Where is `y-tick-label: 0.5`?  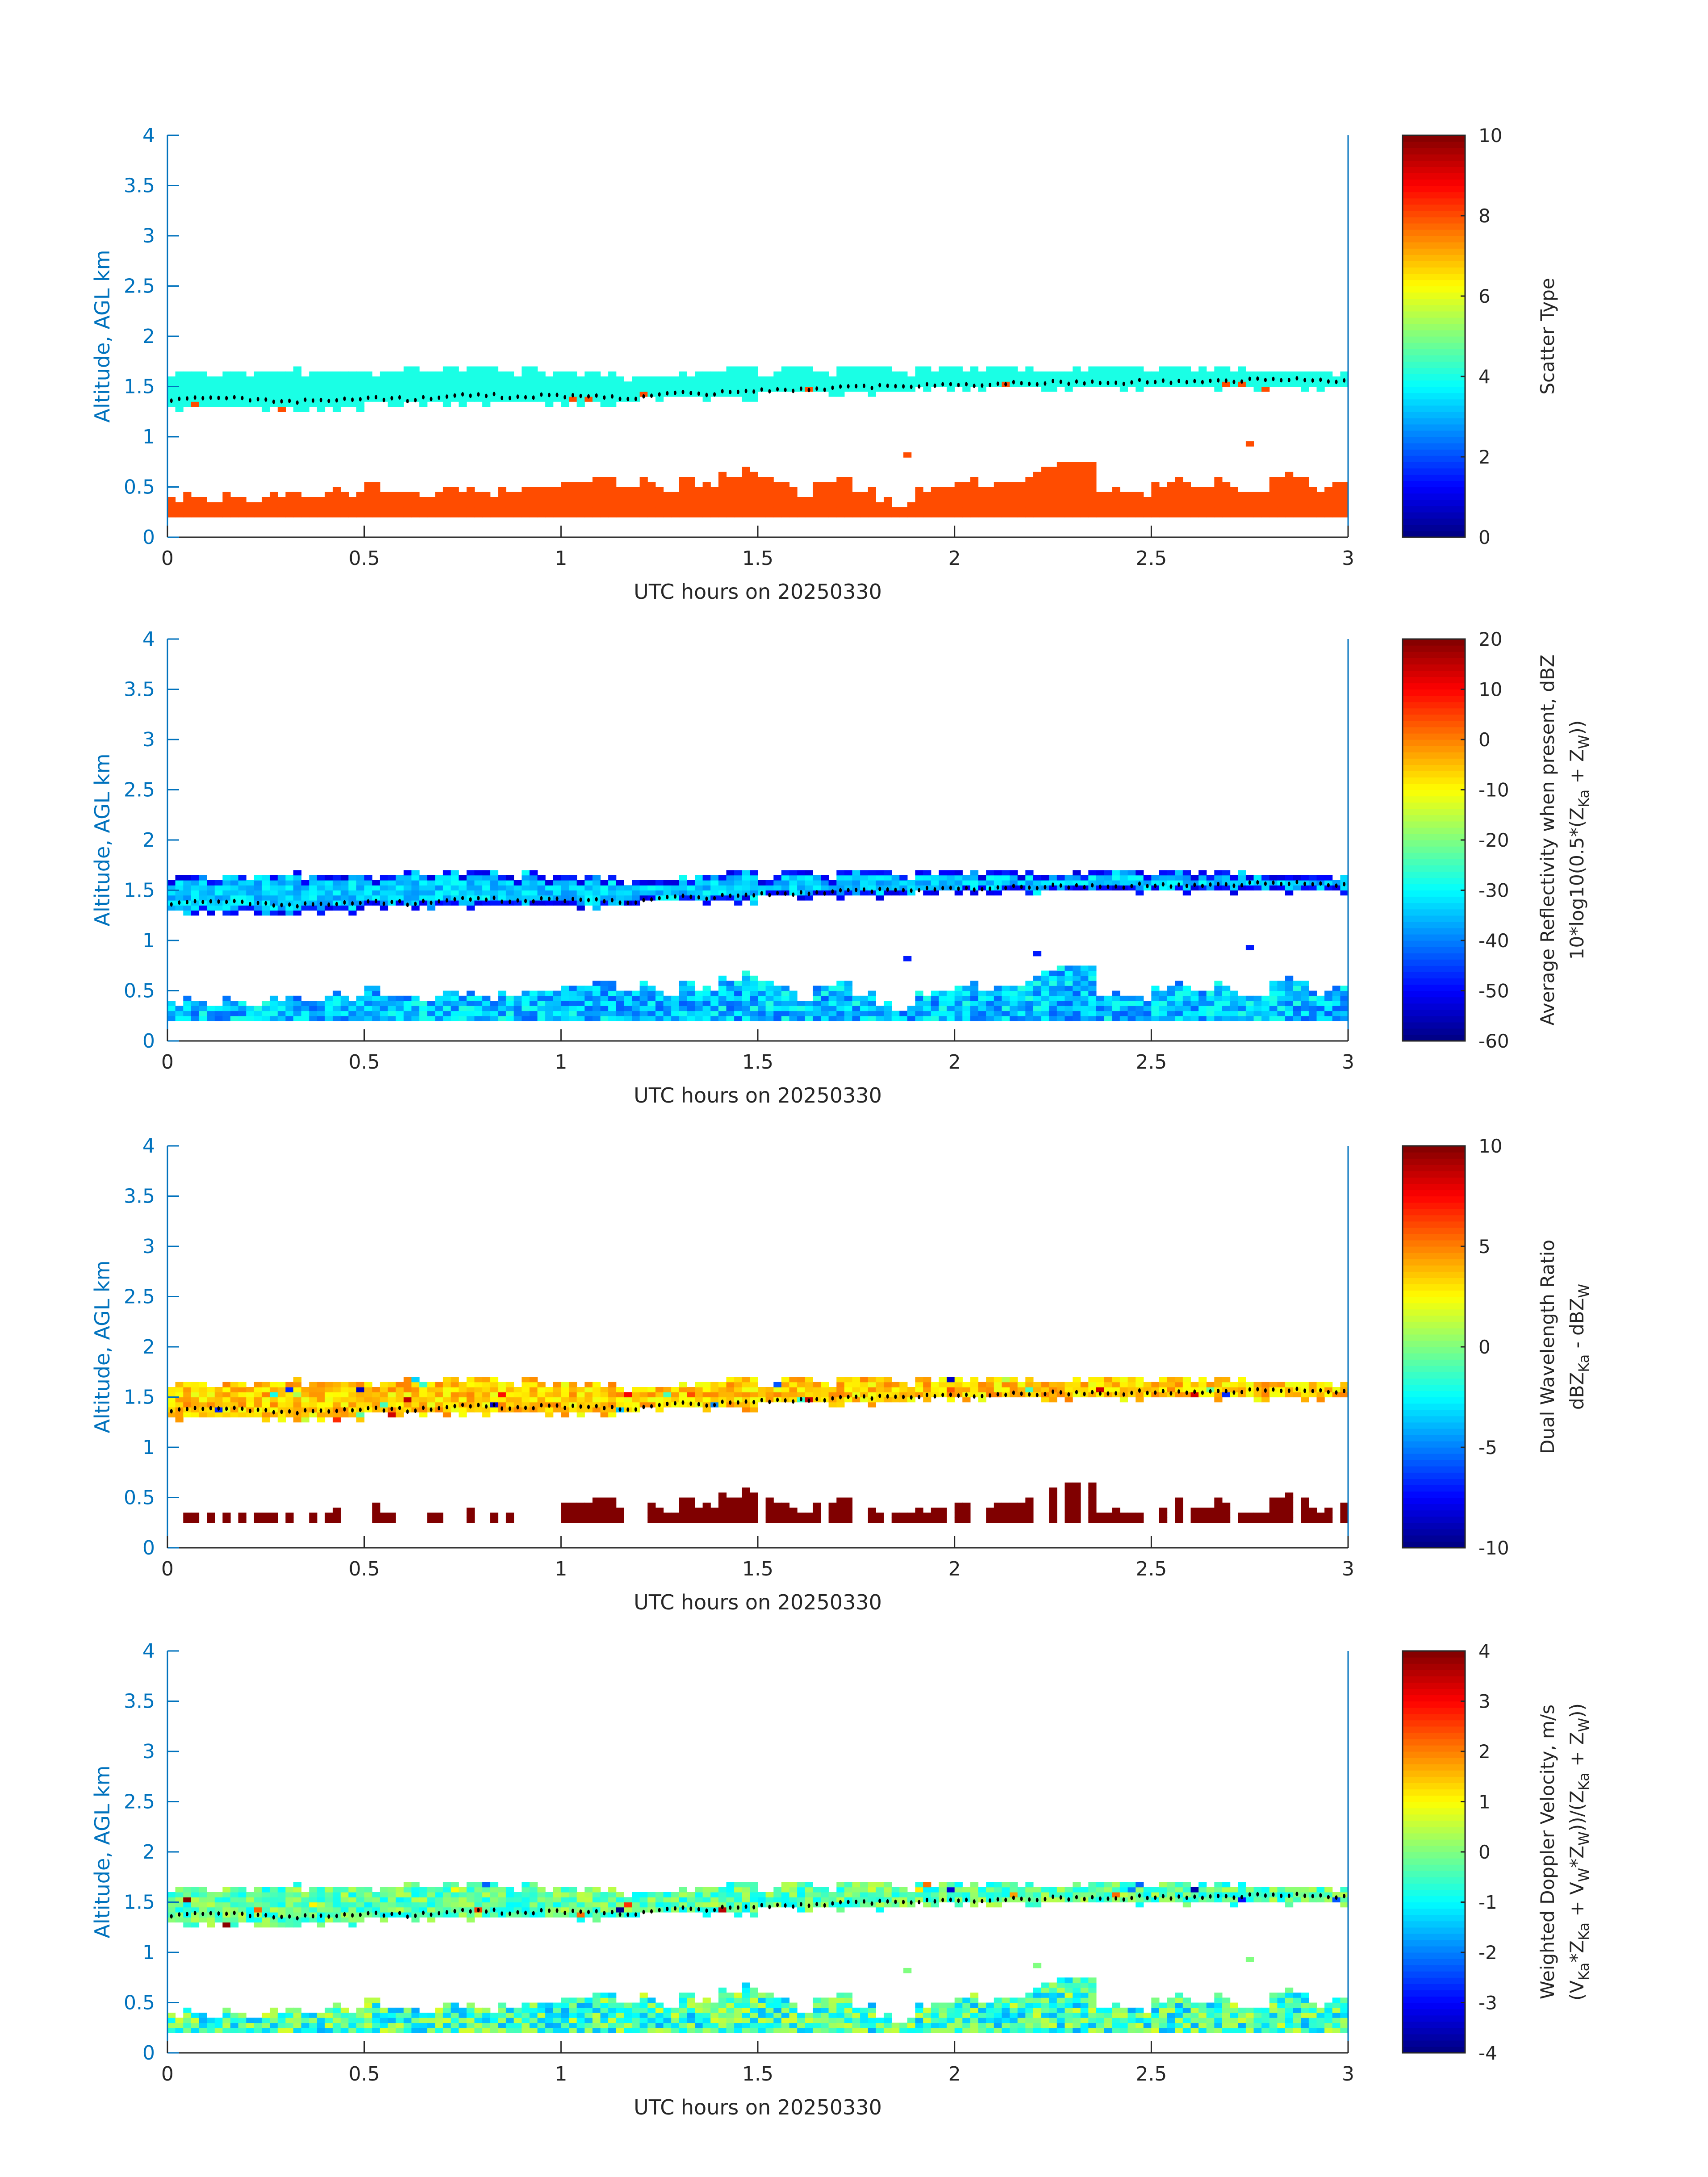 y-tick-label: 0.5 is located at coordinates (139, 487).